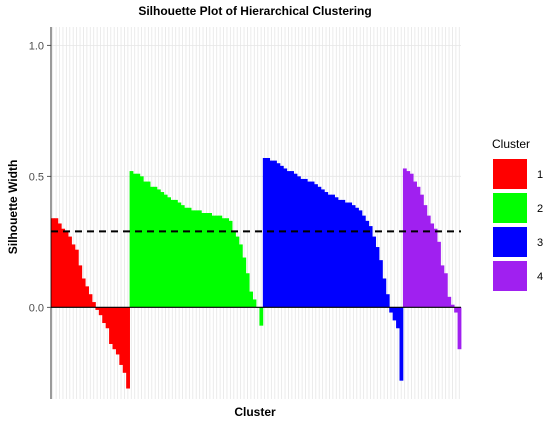 This screenshot has height=424, width=550. Describe the element at coordinates (13, 207) in the screenshot. I see `y-axis-title: Silhouette Width` at that location.